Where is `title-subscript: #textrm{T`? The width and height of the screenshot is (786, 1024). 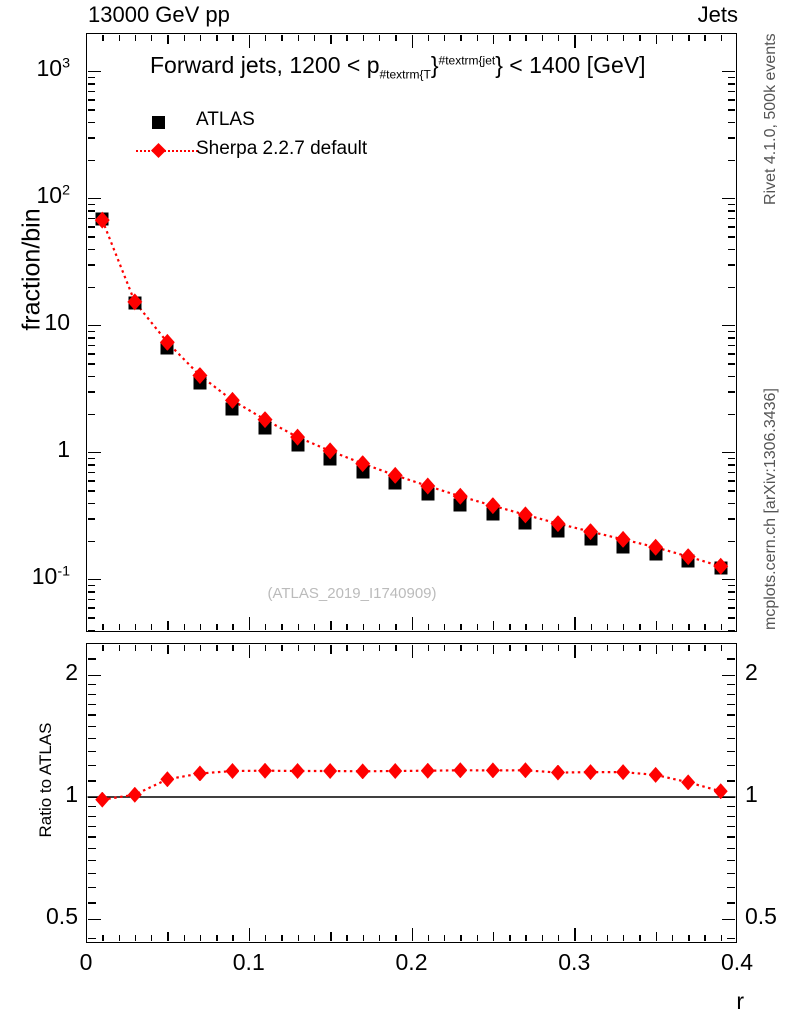
title-subscript: #textrm{T is located at coordinates (405, 74).